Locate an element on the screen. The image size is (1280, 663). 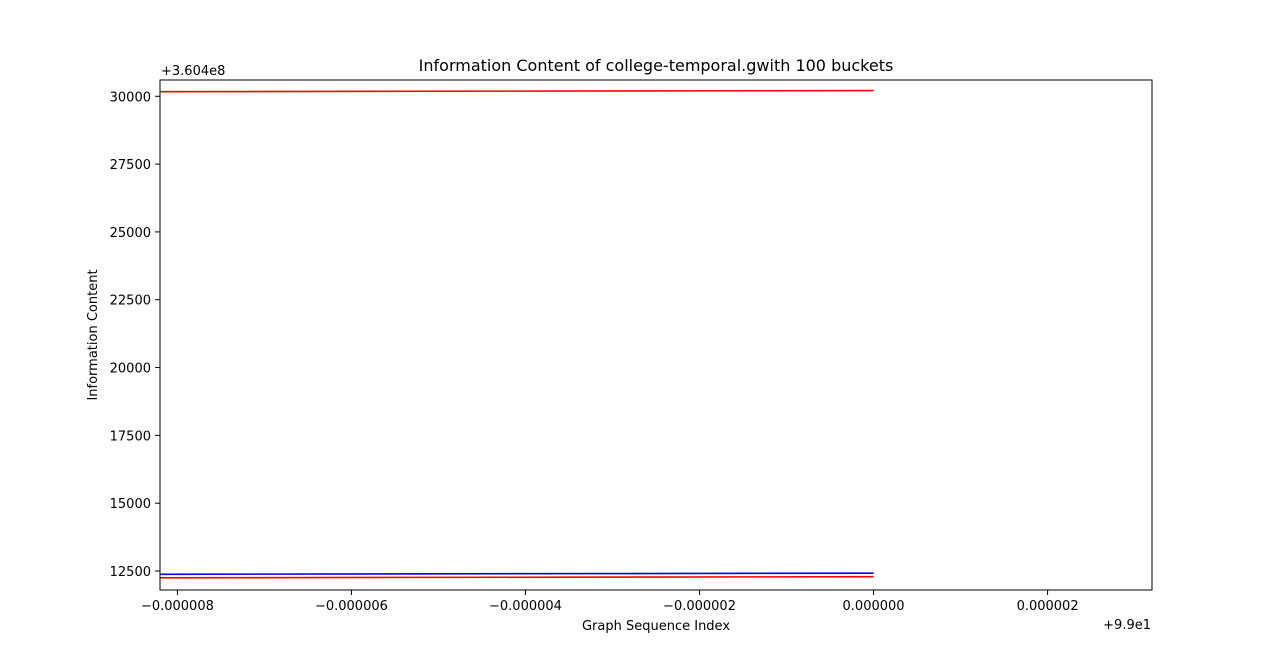
x-tick-label: −0.000004 is located at coordinates (525, 606).